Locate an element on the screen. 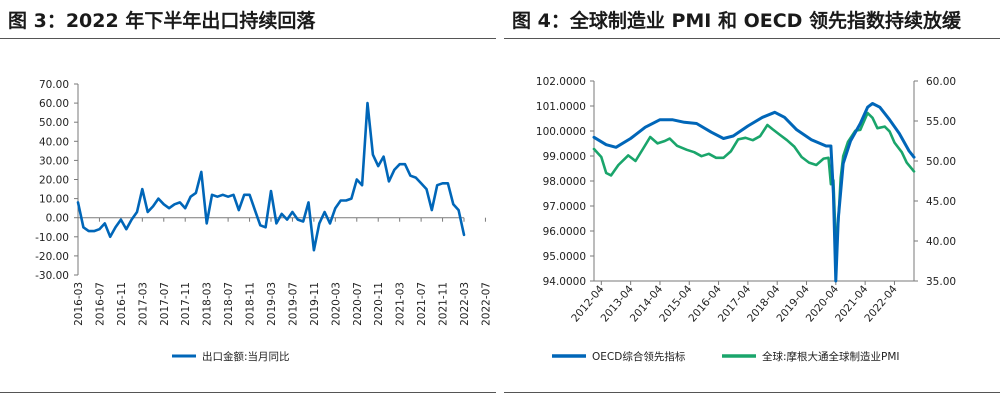  x-tick-label: 2021-11 is located at coordinates (444, 304).